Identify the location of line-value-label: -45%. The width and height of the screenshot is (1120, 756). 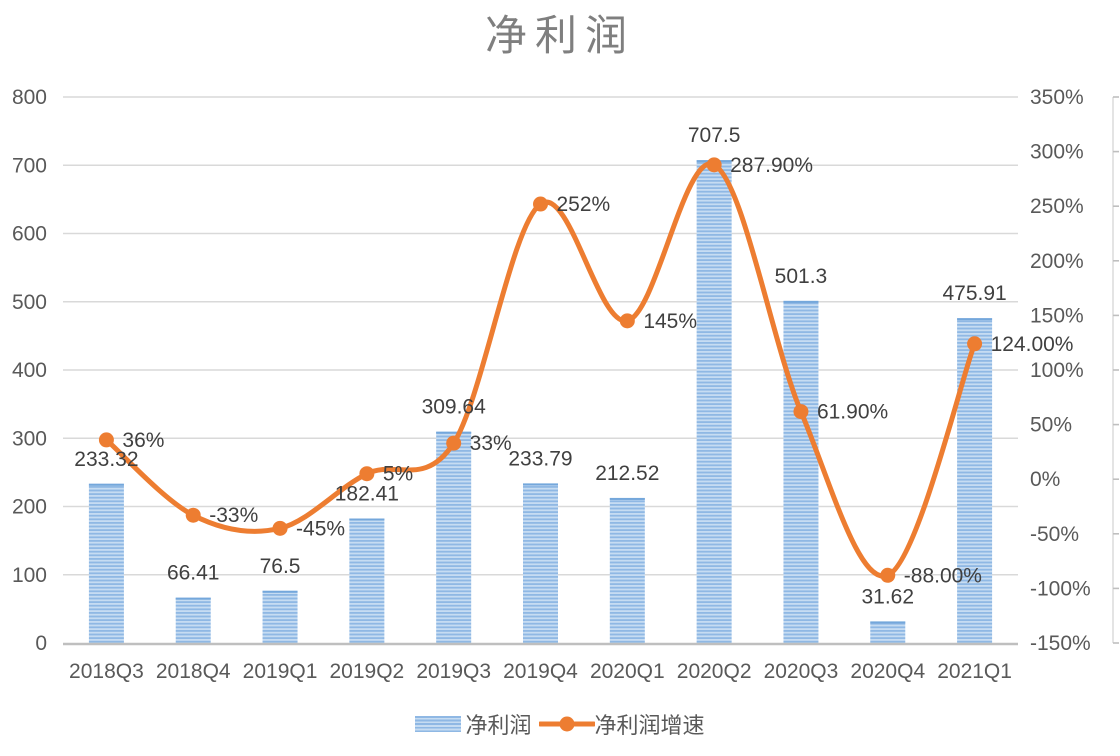
(320, 528).